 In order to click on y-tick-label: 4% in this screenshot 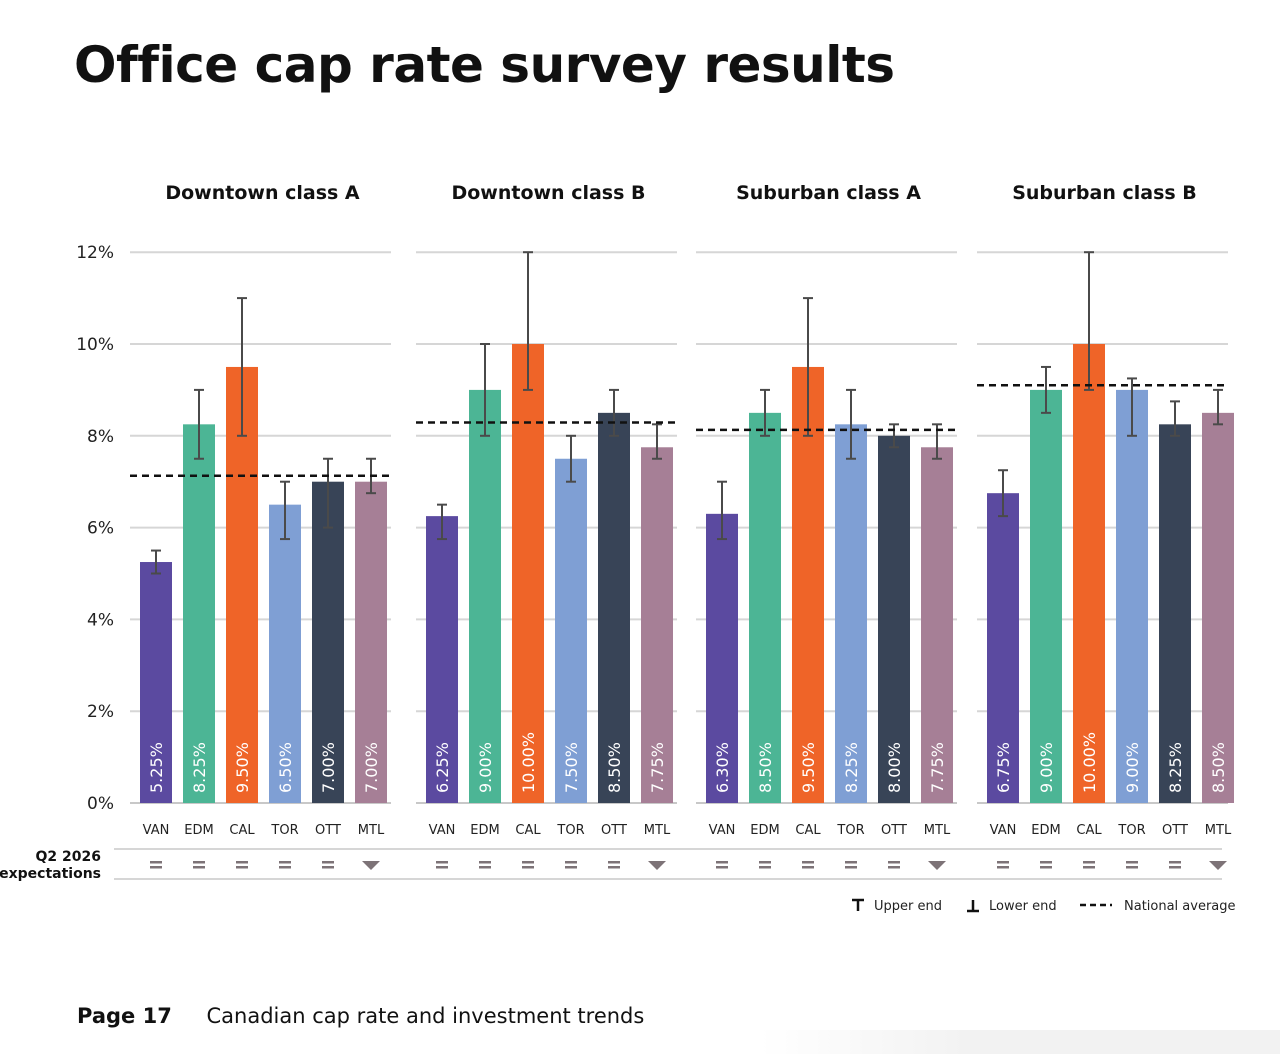, I will do `click(100, 620)`.